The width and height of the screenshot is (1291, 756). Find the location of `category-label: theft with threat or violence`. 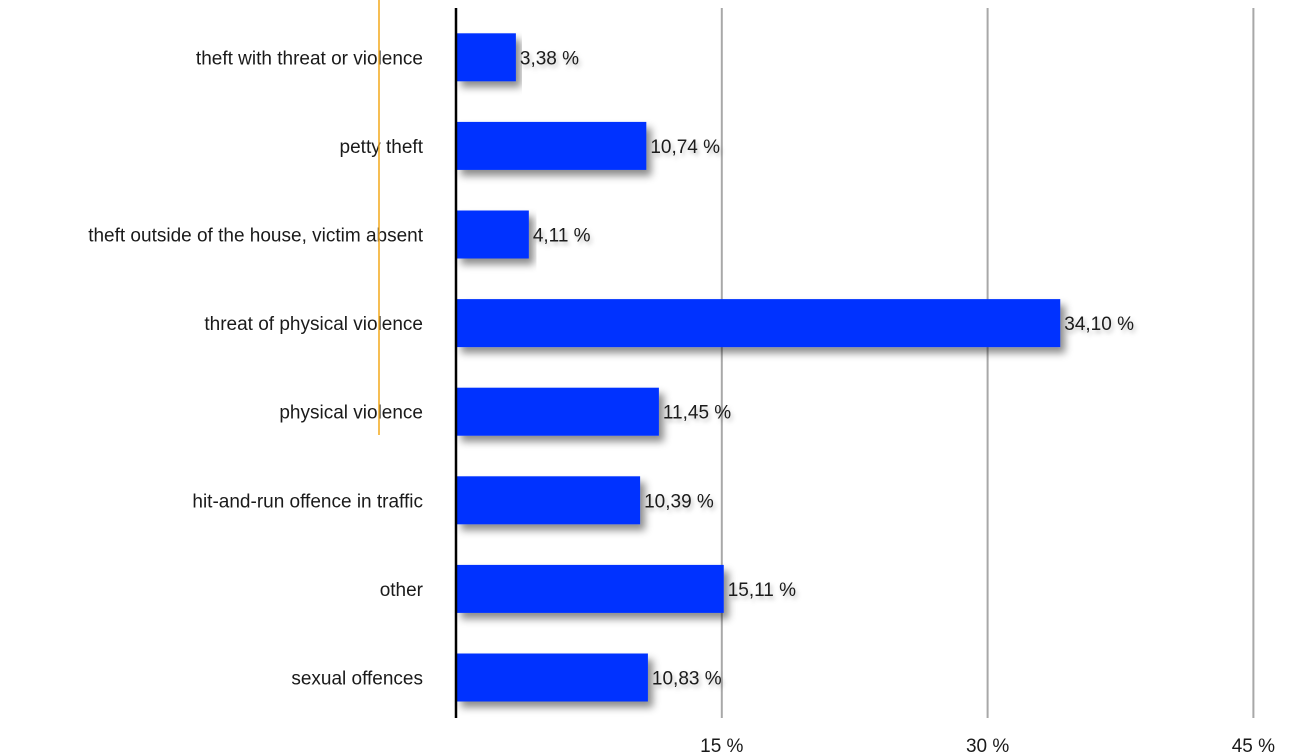

category-label: theft with threat or violence is located at coordinates (309, 58).